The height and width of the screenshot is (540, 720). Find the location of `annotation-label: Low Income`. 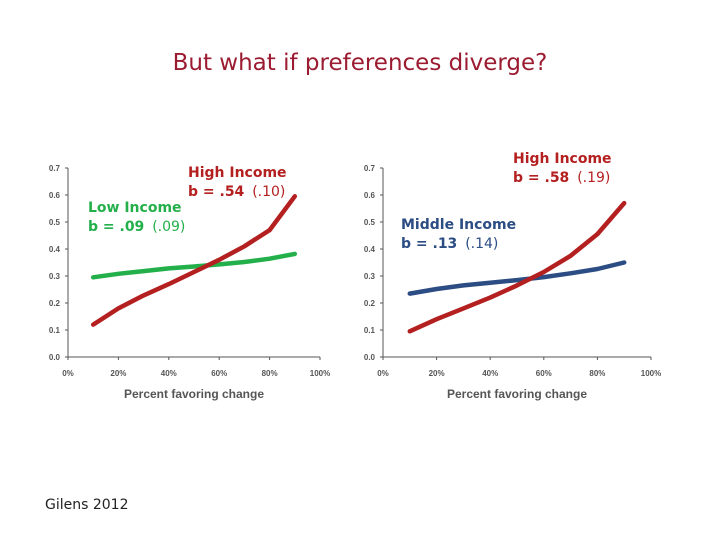

annotation-label: Low Income is located at coordinates (135, 208).